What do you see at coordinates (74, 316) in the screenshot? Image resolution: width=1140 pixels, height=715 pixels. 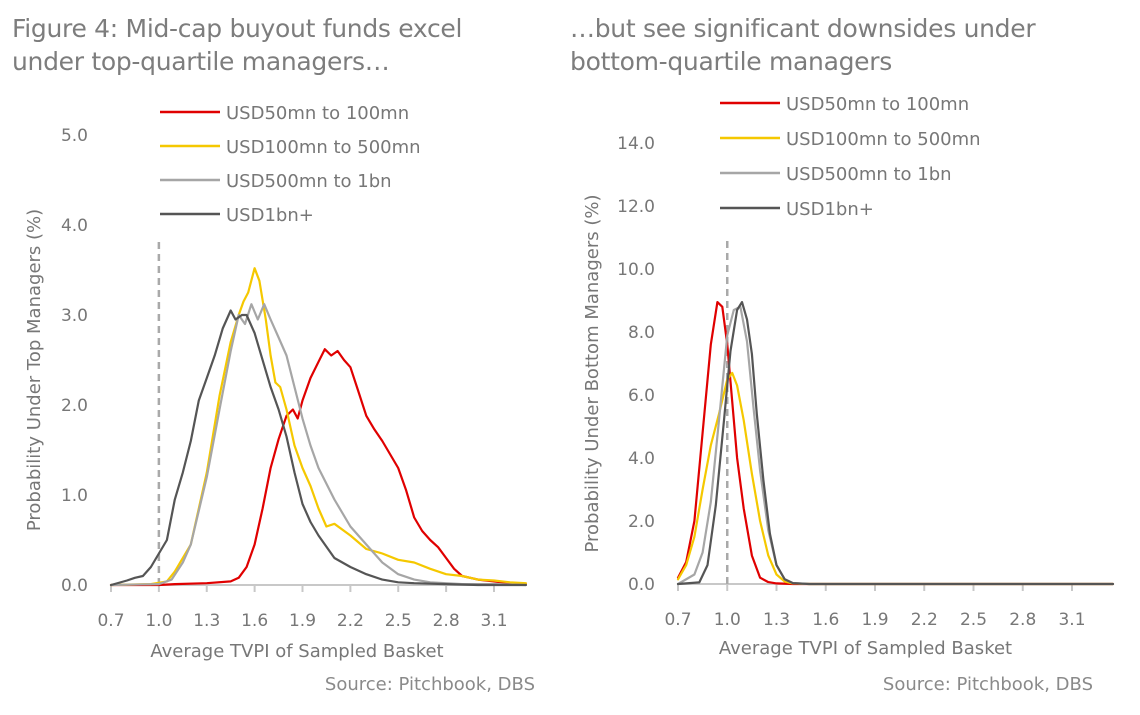 I see `y-tick-label: 3.0` at bounding box center [74, 316].